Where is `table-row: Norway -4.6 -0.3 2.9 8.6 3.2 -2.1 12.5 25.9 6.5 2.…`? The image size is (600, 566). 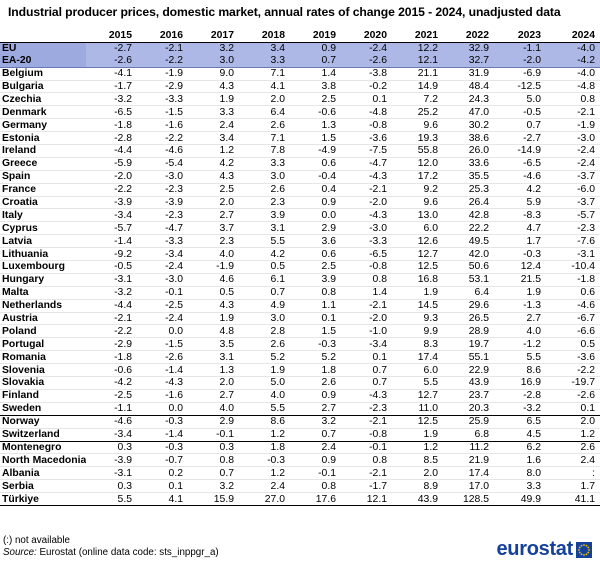
table-row: Norway -4.6 -0.3 2.9 8.6 3.2 -2.1 12.5 25.9 6.5 2.… is located at coordinates (300, 422).